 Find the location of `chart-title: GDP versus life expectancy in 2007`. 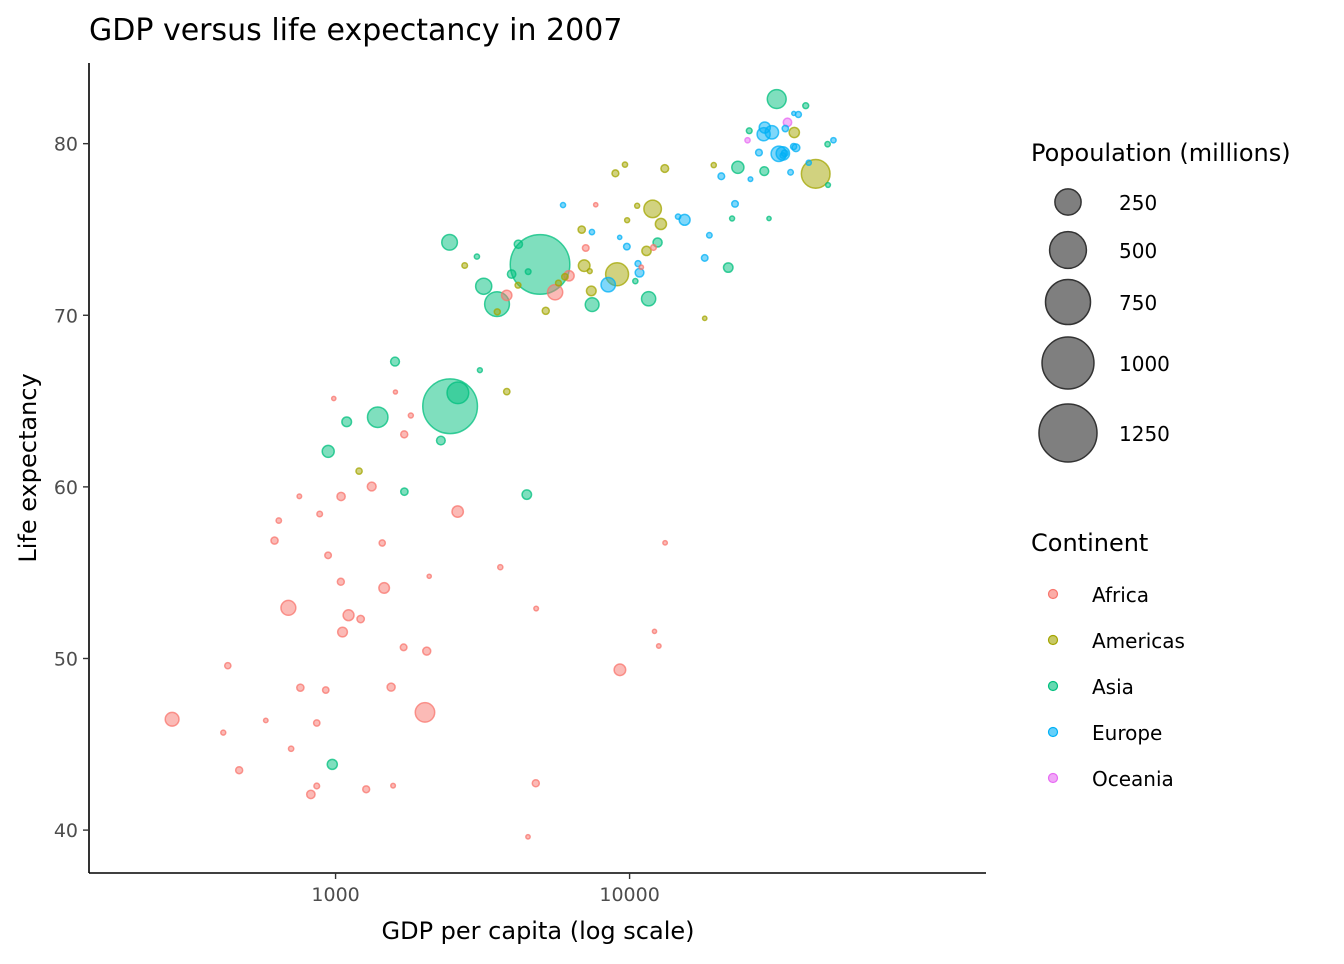

chart-title: GDP versus life expectancy in 2007 is located at coordinates (355, 30).